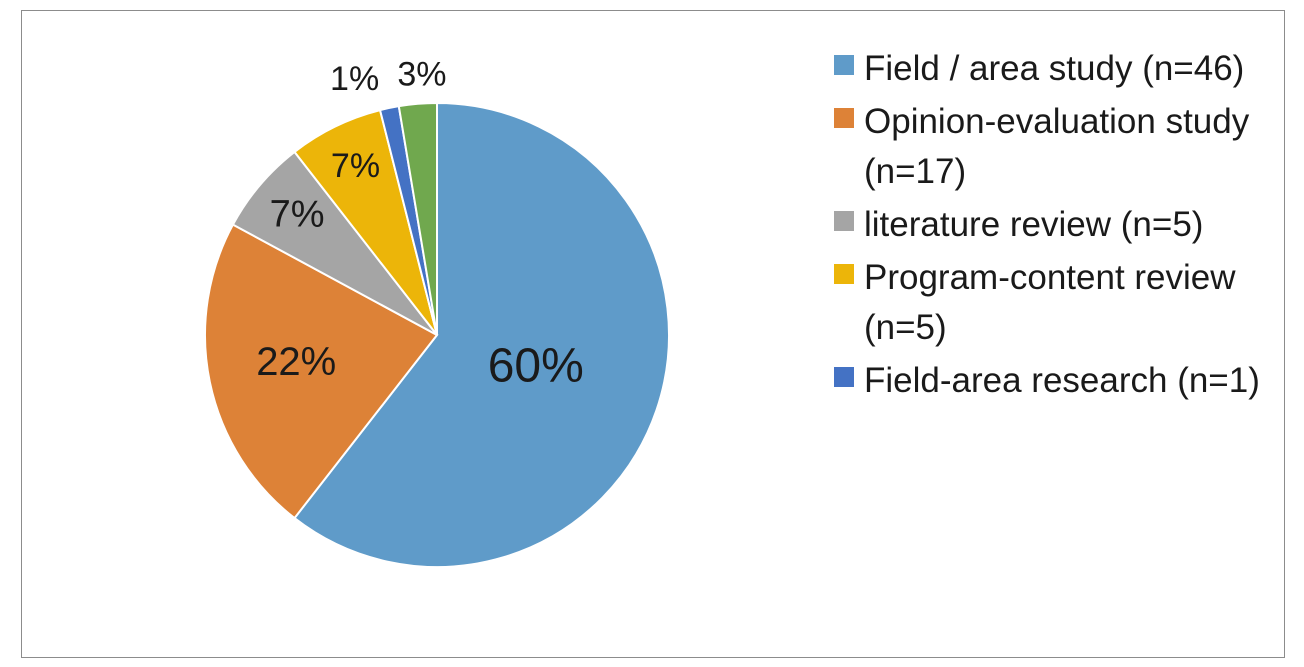 Image resolution: width=1304 pixels, height=667 pixels. I want to click on legend-label: Field / area study (n=46), so click(1054, 68).